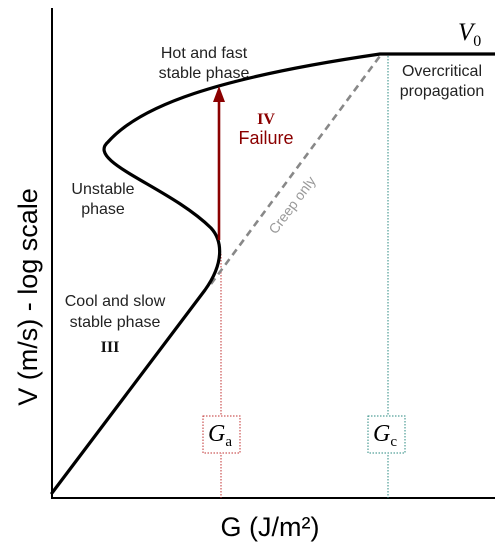 Image resolution: width=495 pixels, height=544 pixels. Describe the element at coordinates (228, 442) in the screenshot. I see `ga-sub: a` at that location.